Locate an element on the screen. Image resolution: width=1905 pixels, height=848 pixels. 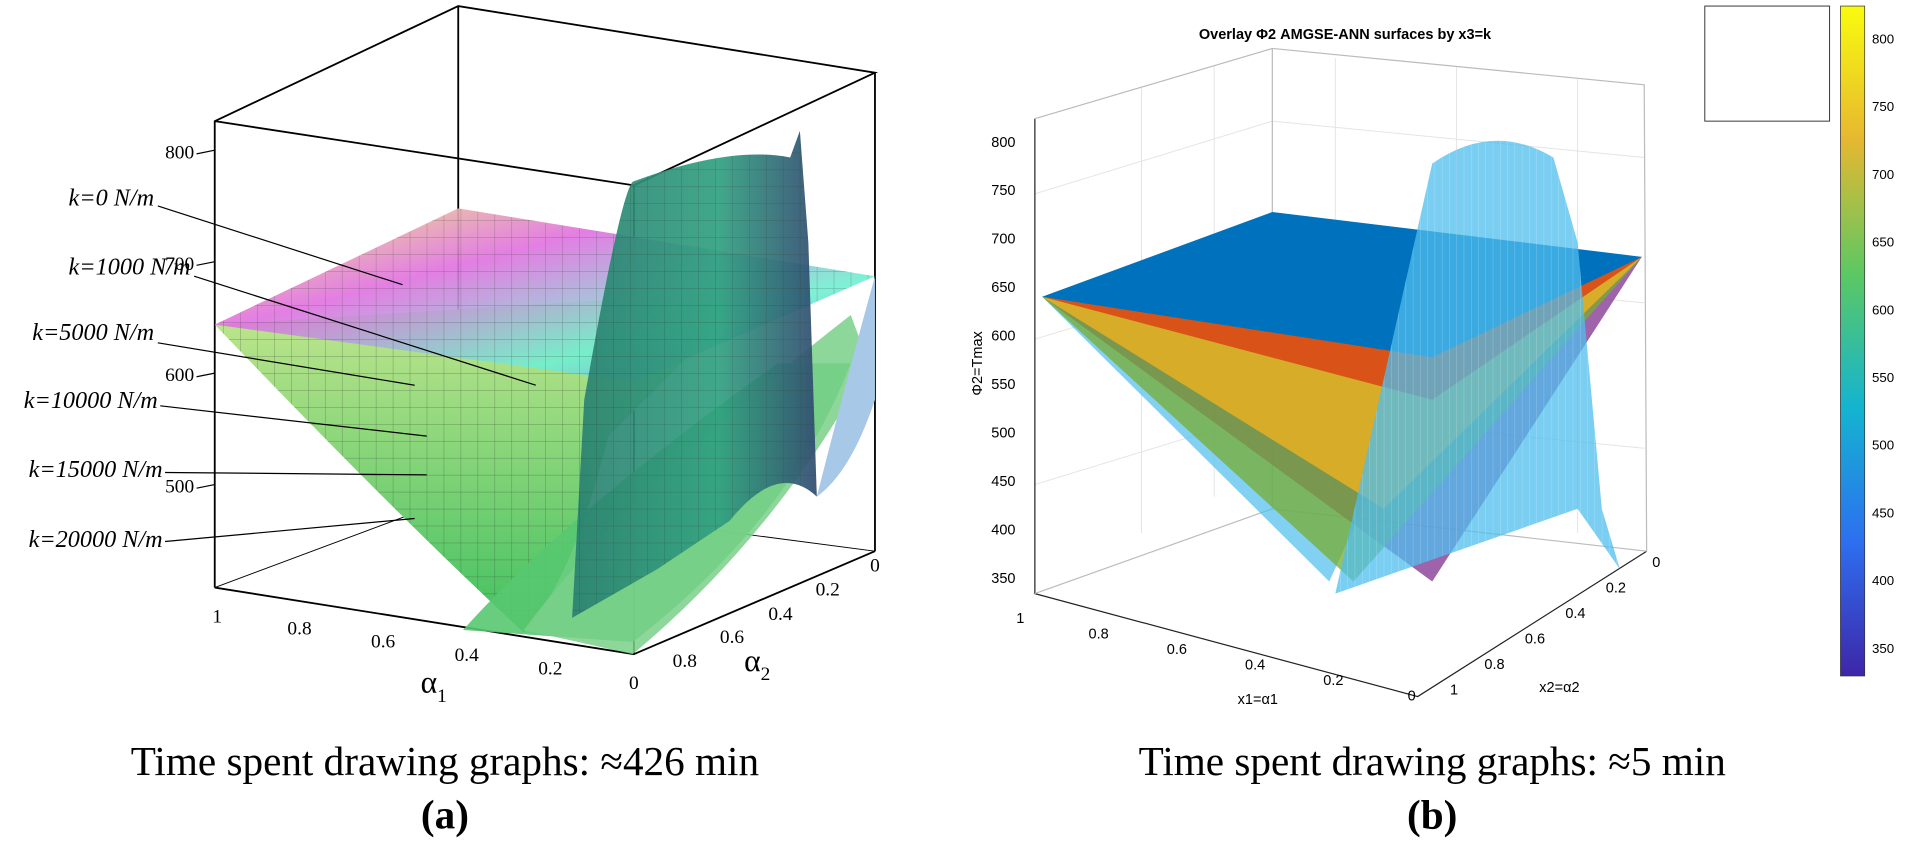
colorbar-tick-label: 400 is located at coordinates (1883, 580).